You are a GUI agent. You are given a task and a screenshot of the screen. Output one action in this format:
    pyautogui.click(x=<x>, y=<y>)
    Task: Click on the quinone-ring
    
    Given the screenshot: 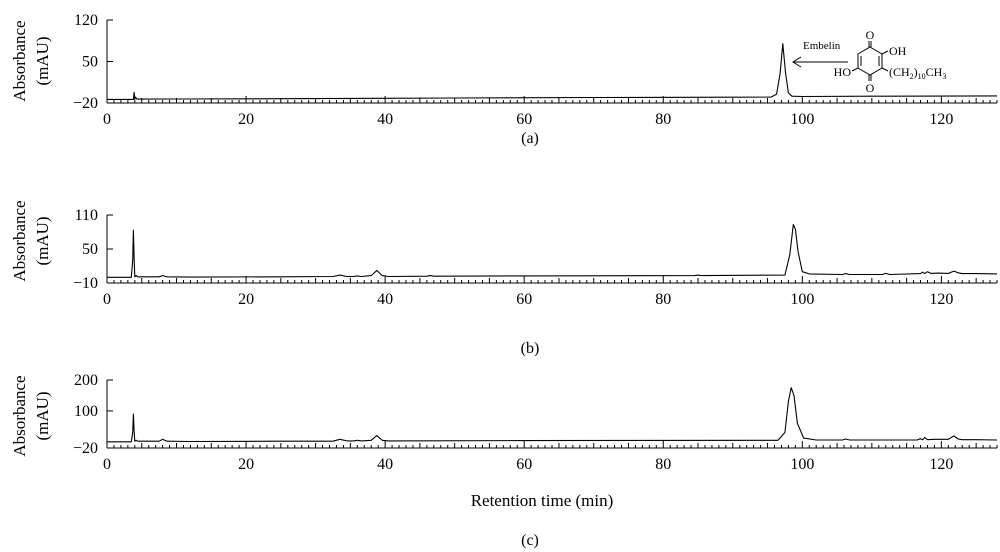 What is the action you would take?
    pyautogui.click(x=870, y=61)
    